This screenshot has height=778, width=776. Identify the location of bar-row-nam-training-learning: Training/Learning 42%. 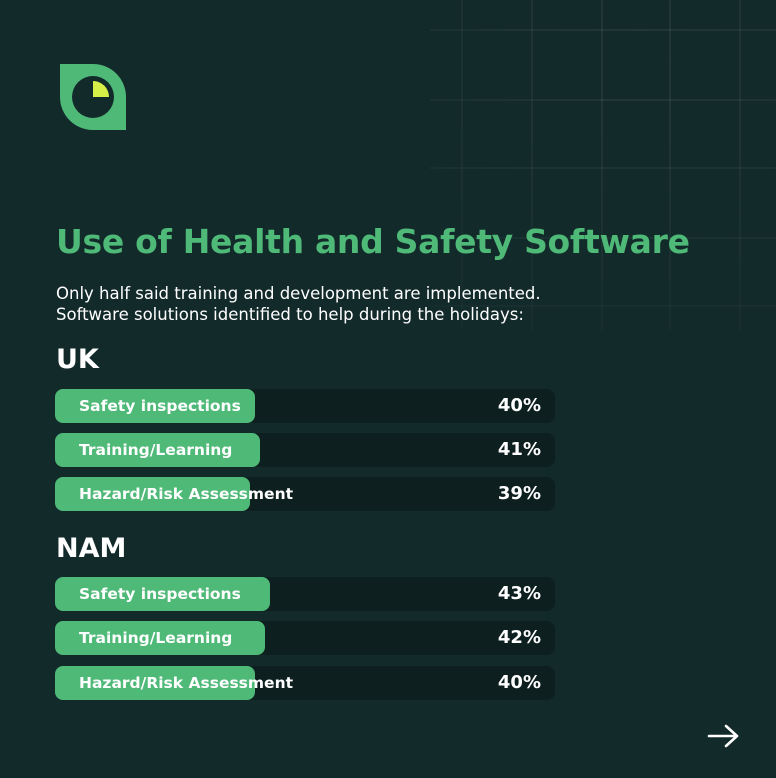
(305, 638).